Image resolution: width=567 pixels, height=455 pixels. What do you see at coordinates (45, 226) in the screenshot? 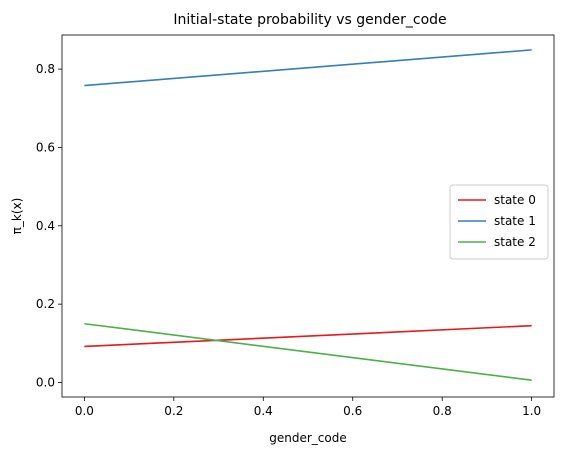
I see `y-tick-label: 0.4` at bounding box center [45, 226].